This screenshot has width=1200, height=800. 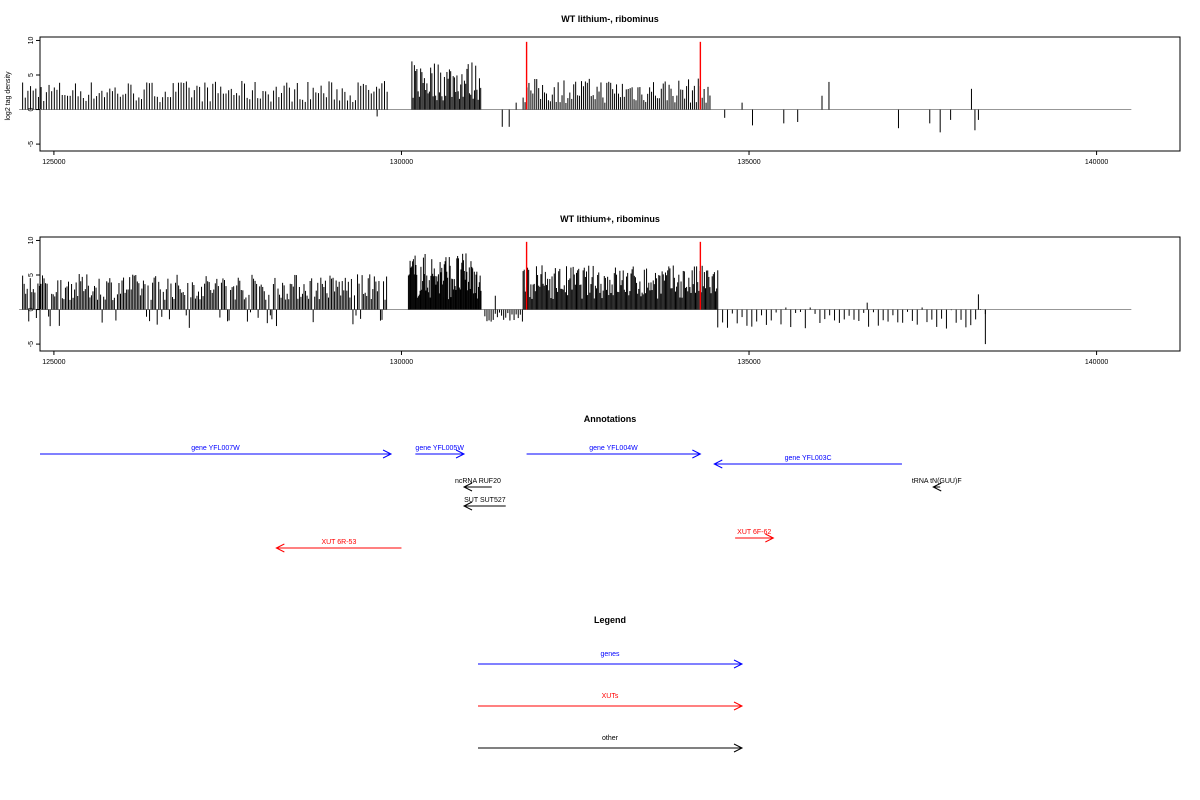 What do you see at coordinates (338, 542) in the screenshot?
I see `feature-label: XUT 6R-53` at bounding box center [338, 542].